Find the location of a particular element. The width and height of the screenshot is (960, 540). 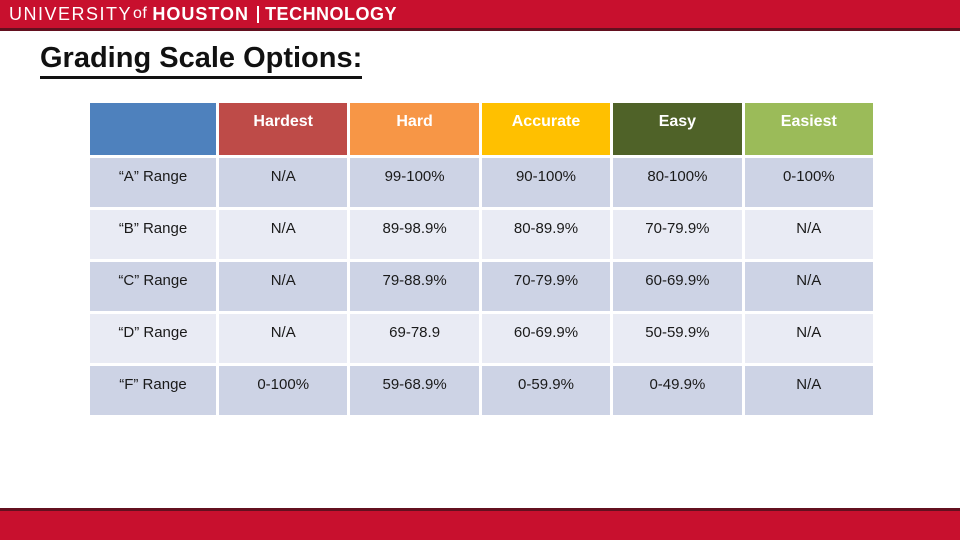

grade-cell-d-easiest: N/A is located at coordinates (808, 338).